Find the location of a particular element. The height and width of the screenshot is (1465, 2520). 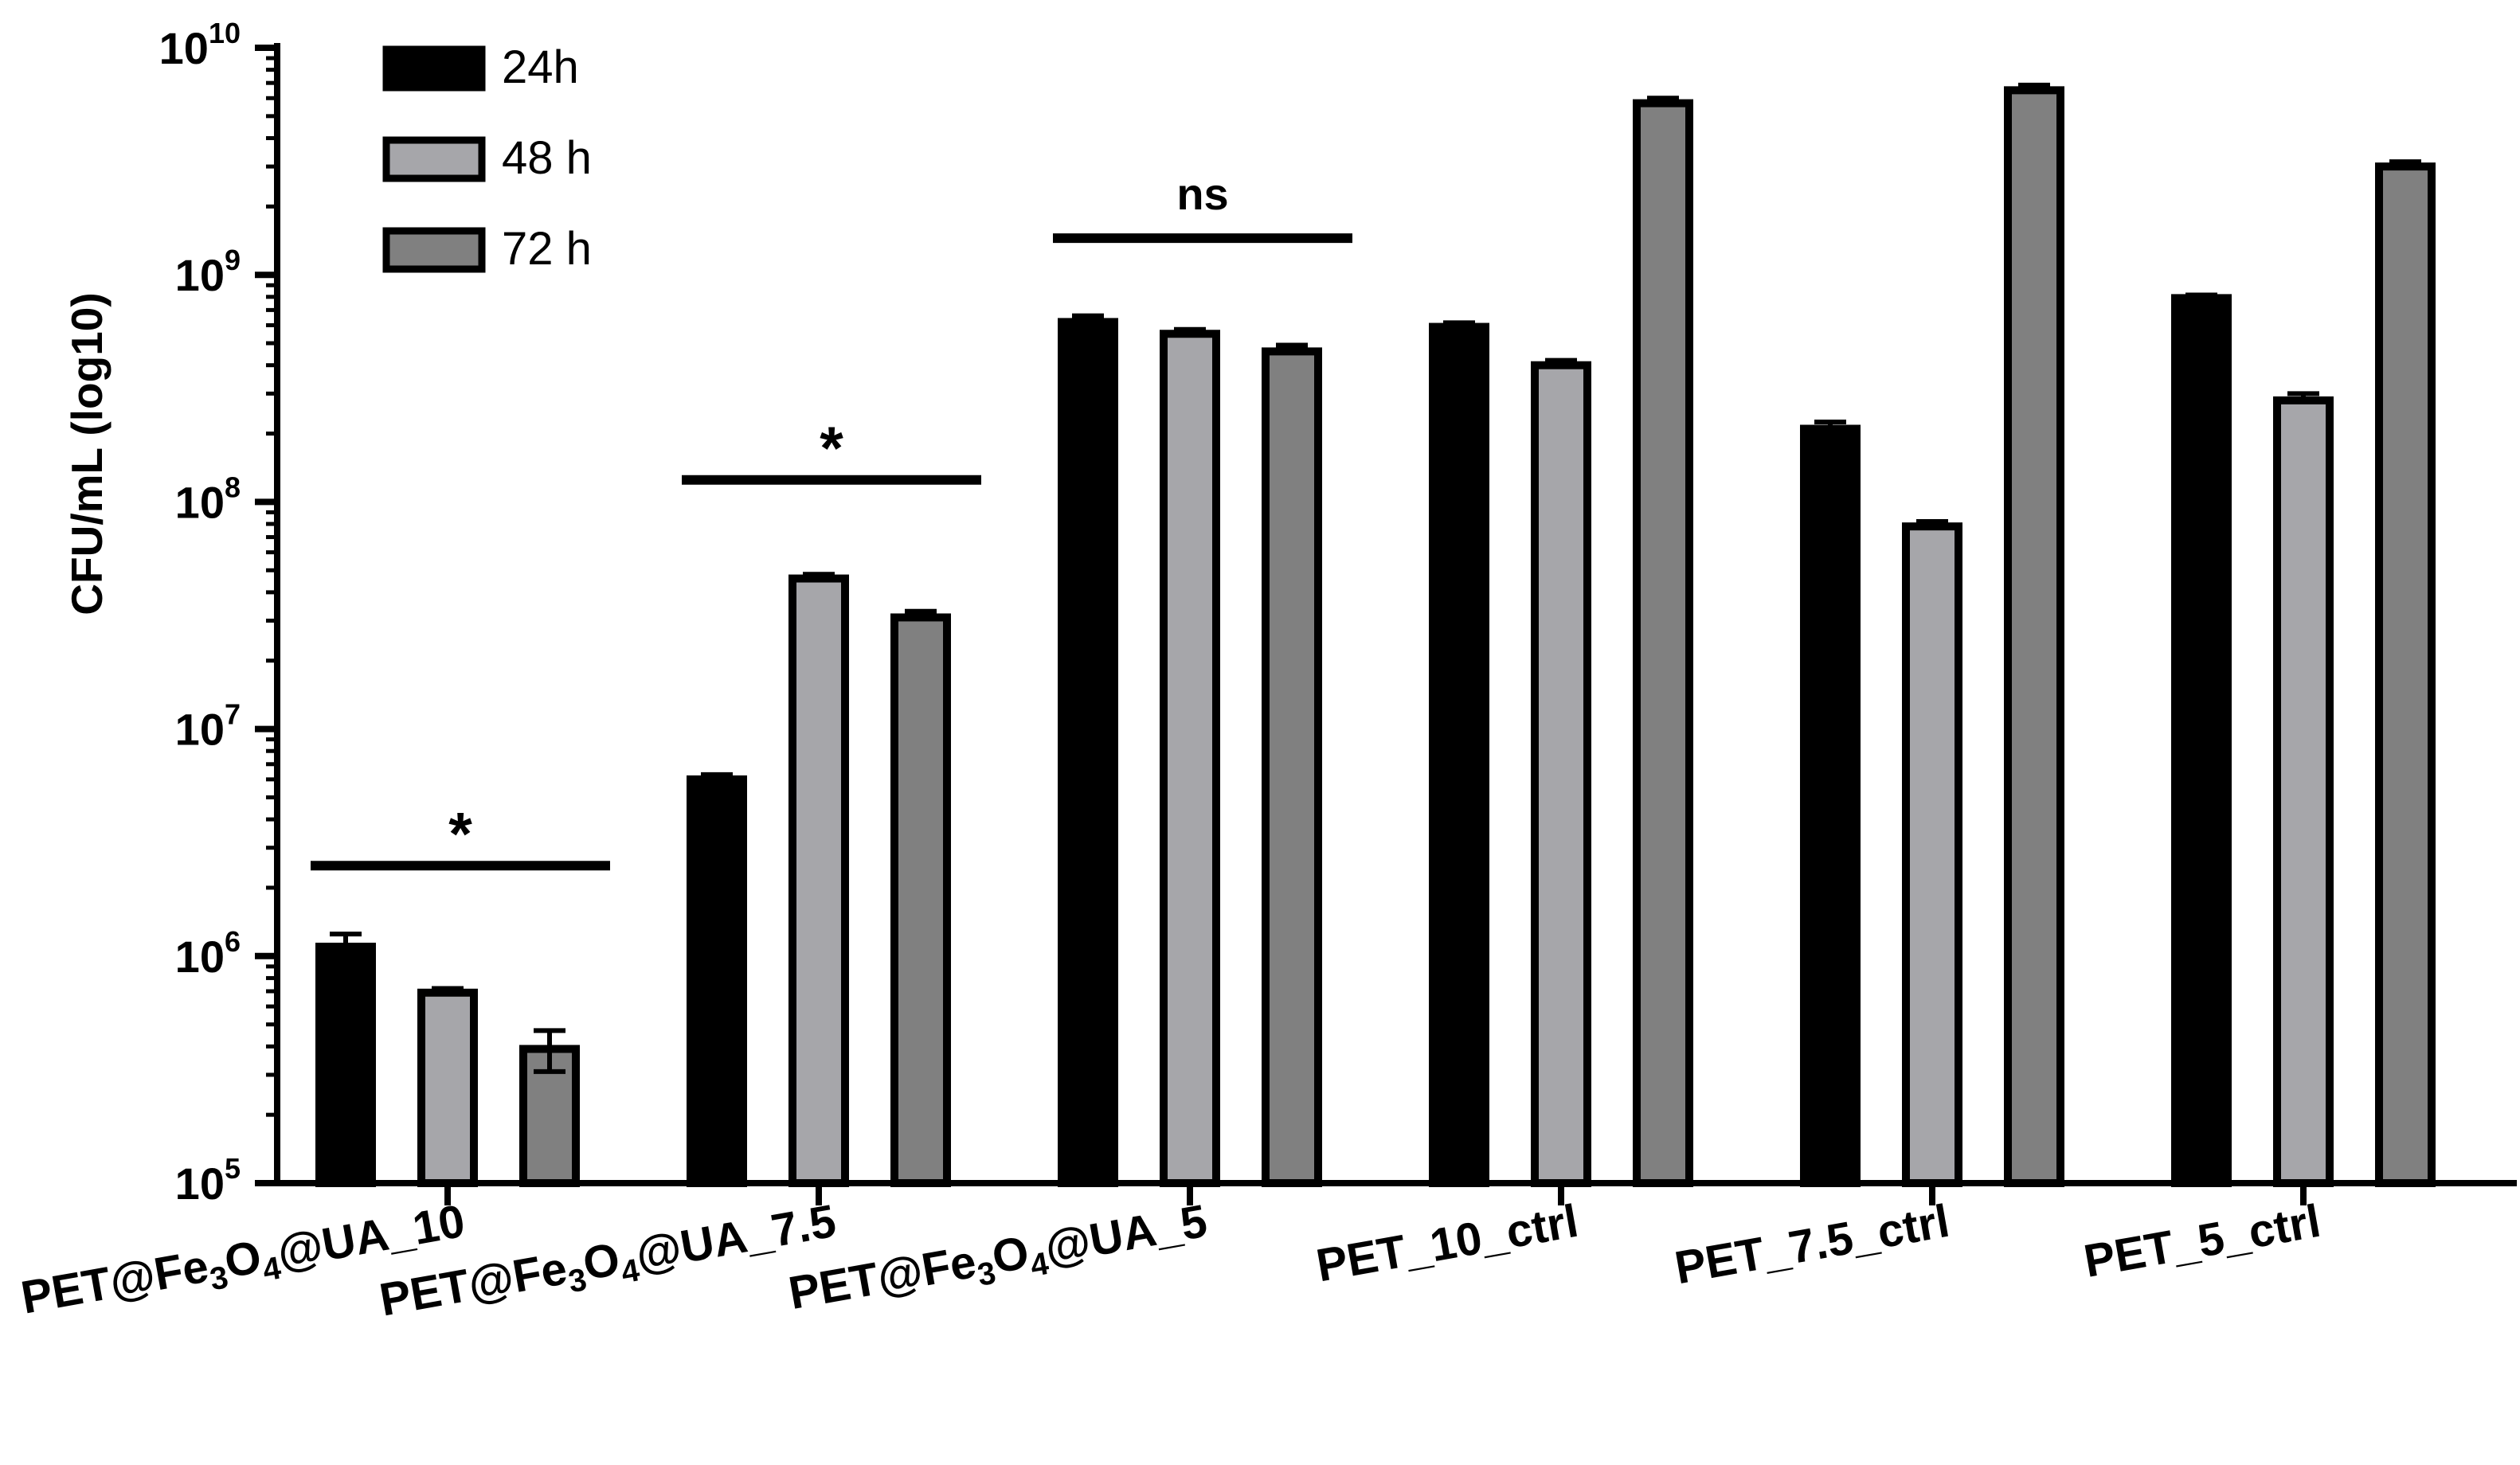

x-tick-label: PET@Fe3O4@UA_5 is located at coordinates (998, 1260).